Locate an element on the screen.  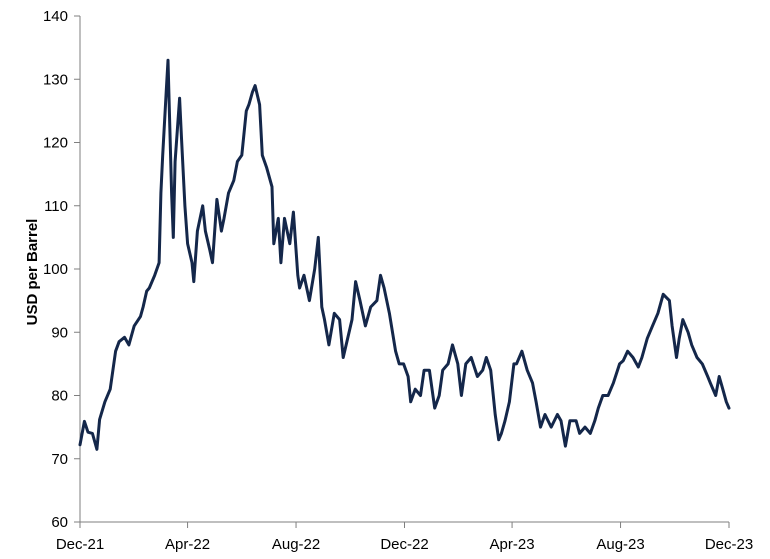
y-tick-label: 130 is located at coordinates (55, 79).